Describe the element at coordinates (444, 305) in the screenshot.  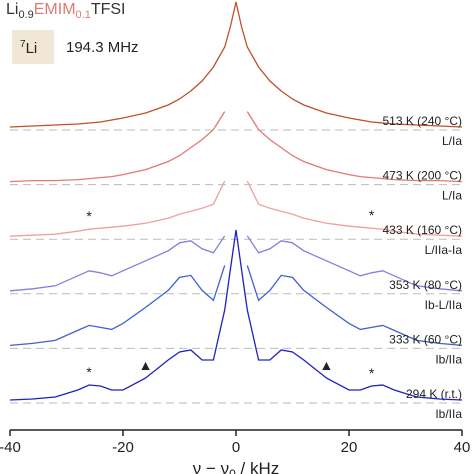
I see `assignment-label: Ib-L/IIa` at that location.